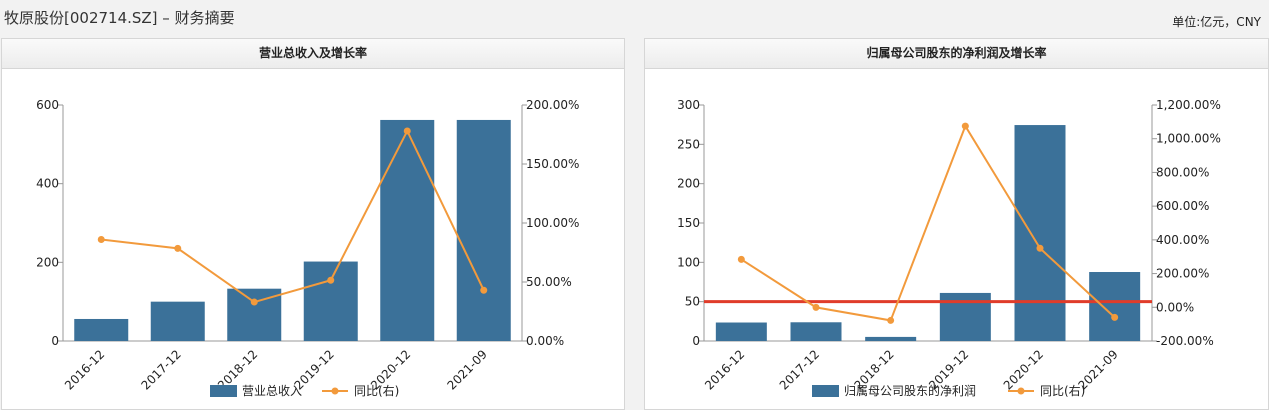 This screenshot has width=1269, height=410. What do you see at coordinates (1182, 240) in the screenshot?
I see `right-axis-tick-label: 400.00%` at bounding box center [1182, 240].